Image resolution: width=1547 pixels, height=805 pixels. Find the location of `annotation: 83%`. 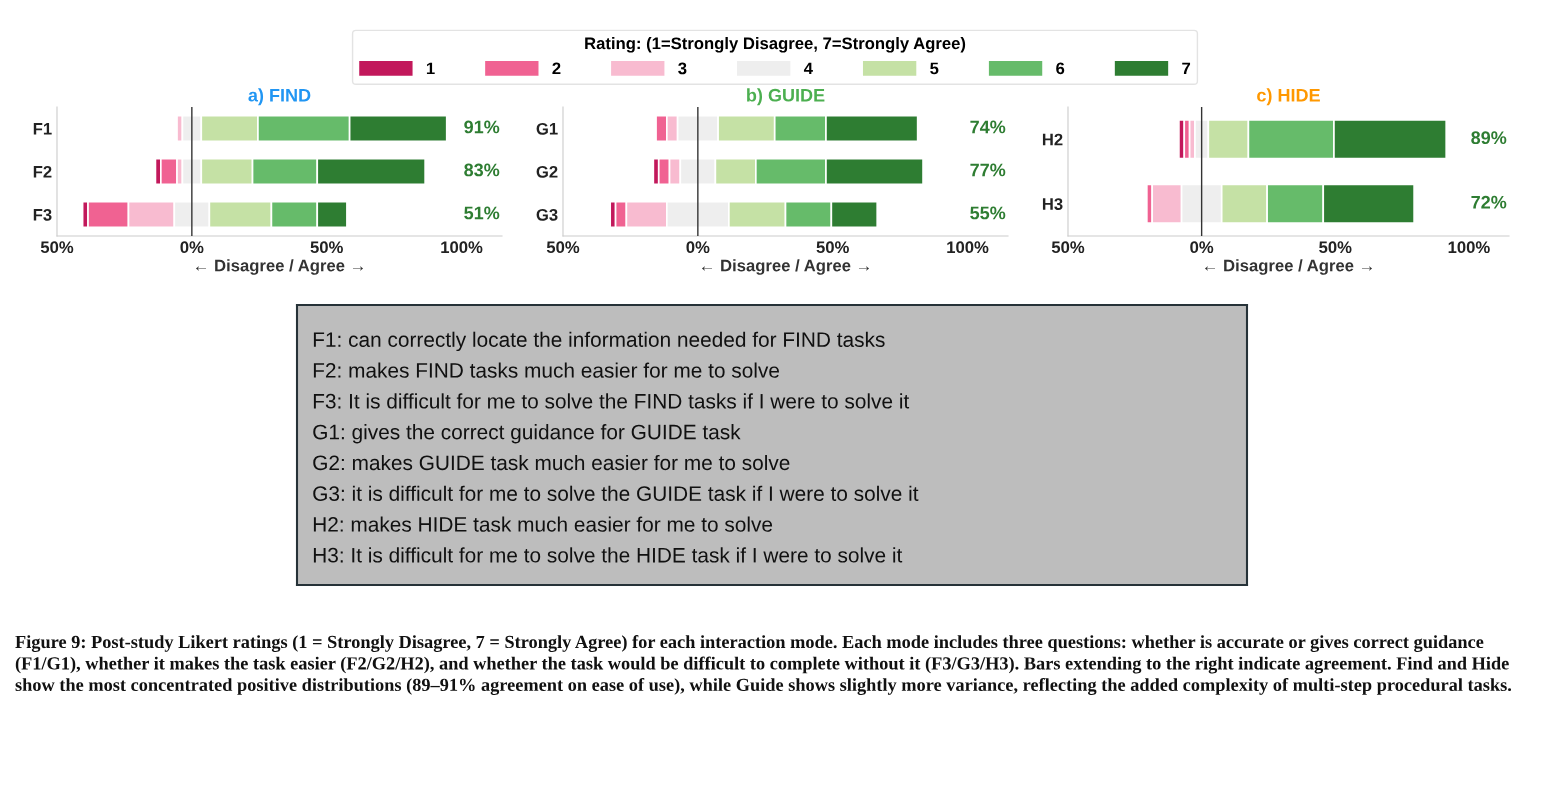

annotation: 83% is located at coordinates (482, 170).